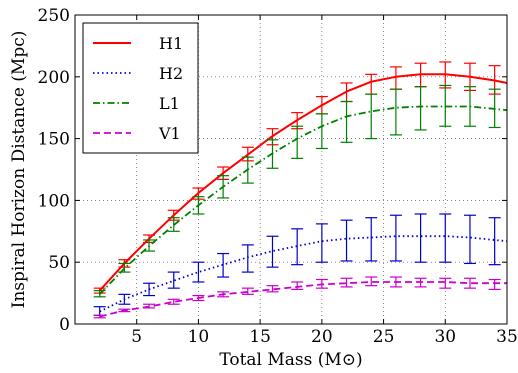 This screenshot has width=518, height=373. What do you see at coordinates (322, 337) in the screenshot?
I see `x-tick-label: 20` at bounding box center [322, 337].